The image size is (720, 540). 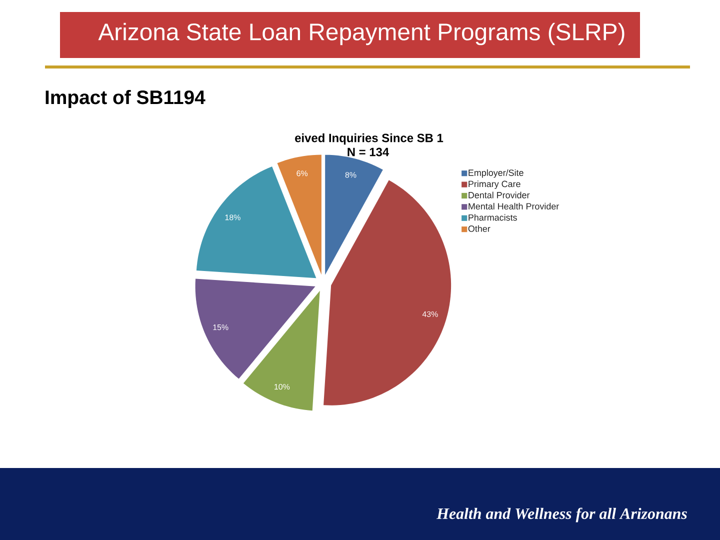 What do you see at coordinates (369, 152) in the screenshot?
I see `chart-subtitle: N = 134` at bounding box center [369, 152].